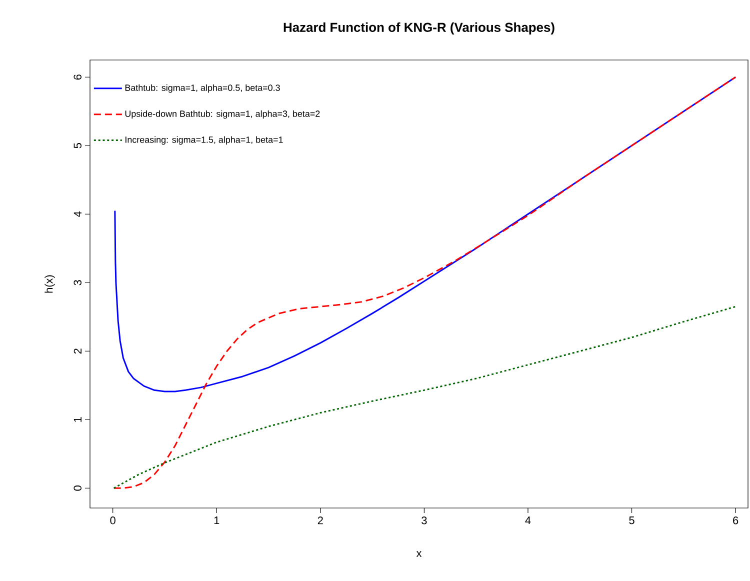 Image resolution: width=750 pixels, height=581 pixels. I want to click on legend-label: Bathtub: sigma=1, alpha=0.5, beta=0.3, so click(202, 88).